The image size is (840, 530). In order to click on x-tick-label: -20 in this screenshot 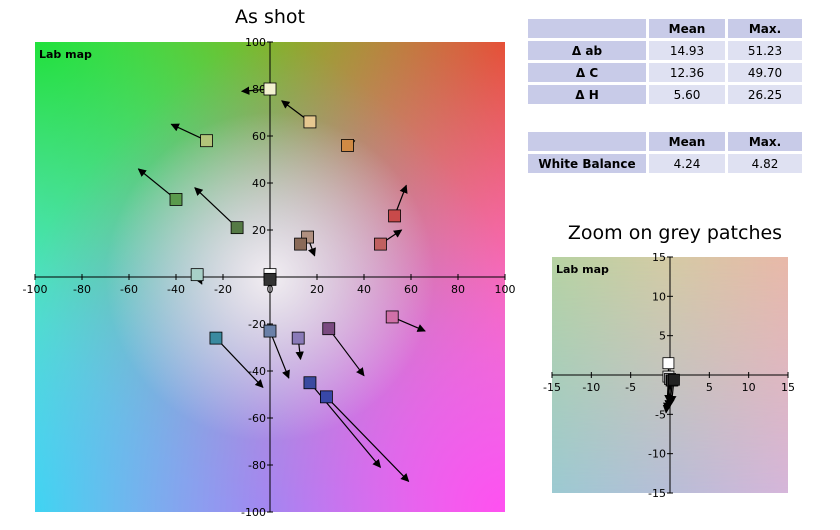, I will do `click(223, 289)`.